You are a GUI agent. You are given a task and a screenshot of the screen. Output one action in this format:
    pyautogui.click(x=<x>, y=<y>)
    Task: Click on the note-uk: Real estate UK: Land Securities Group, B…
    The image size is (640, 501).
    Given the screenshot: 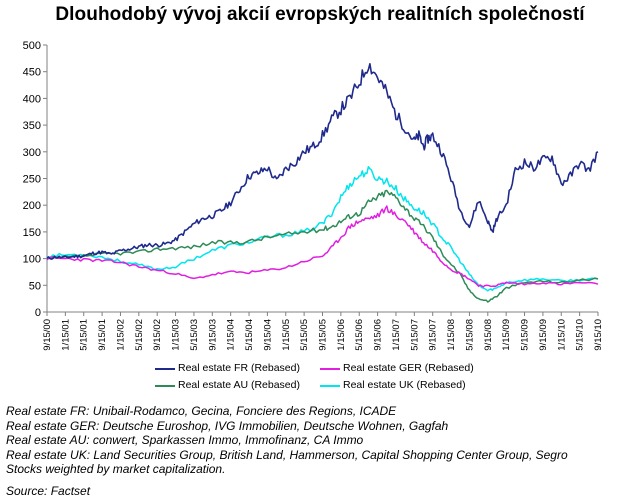 What is the action you would take?
    pyautogui.click(x=287, y=454)
    